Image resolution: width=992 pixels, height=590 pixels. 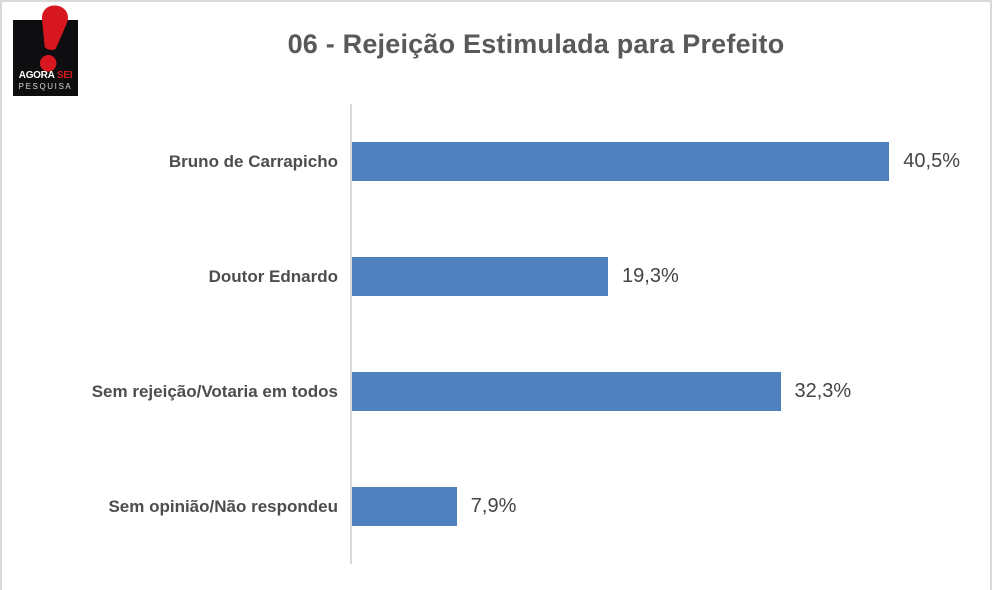 I want to click on logo-sei: SEI, so click(x=65, y=76).